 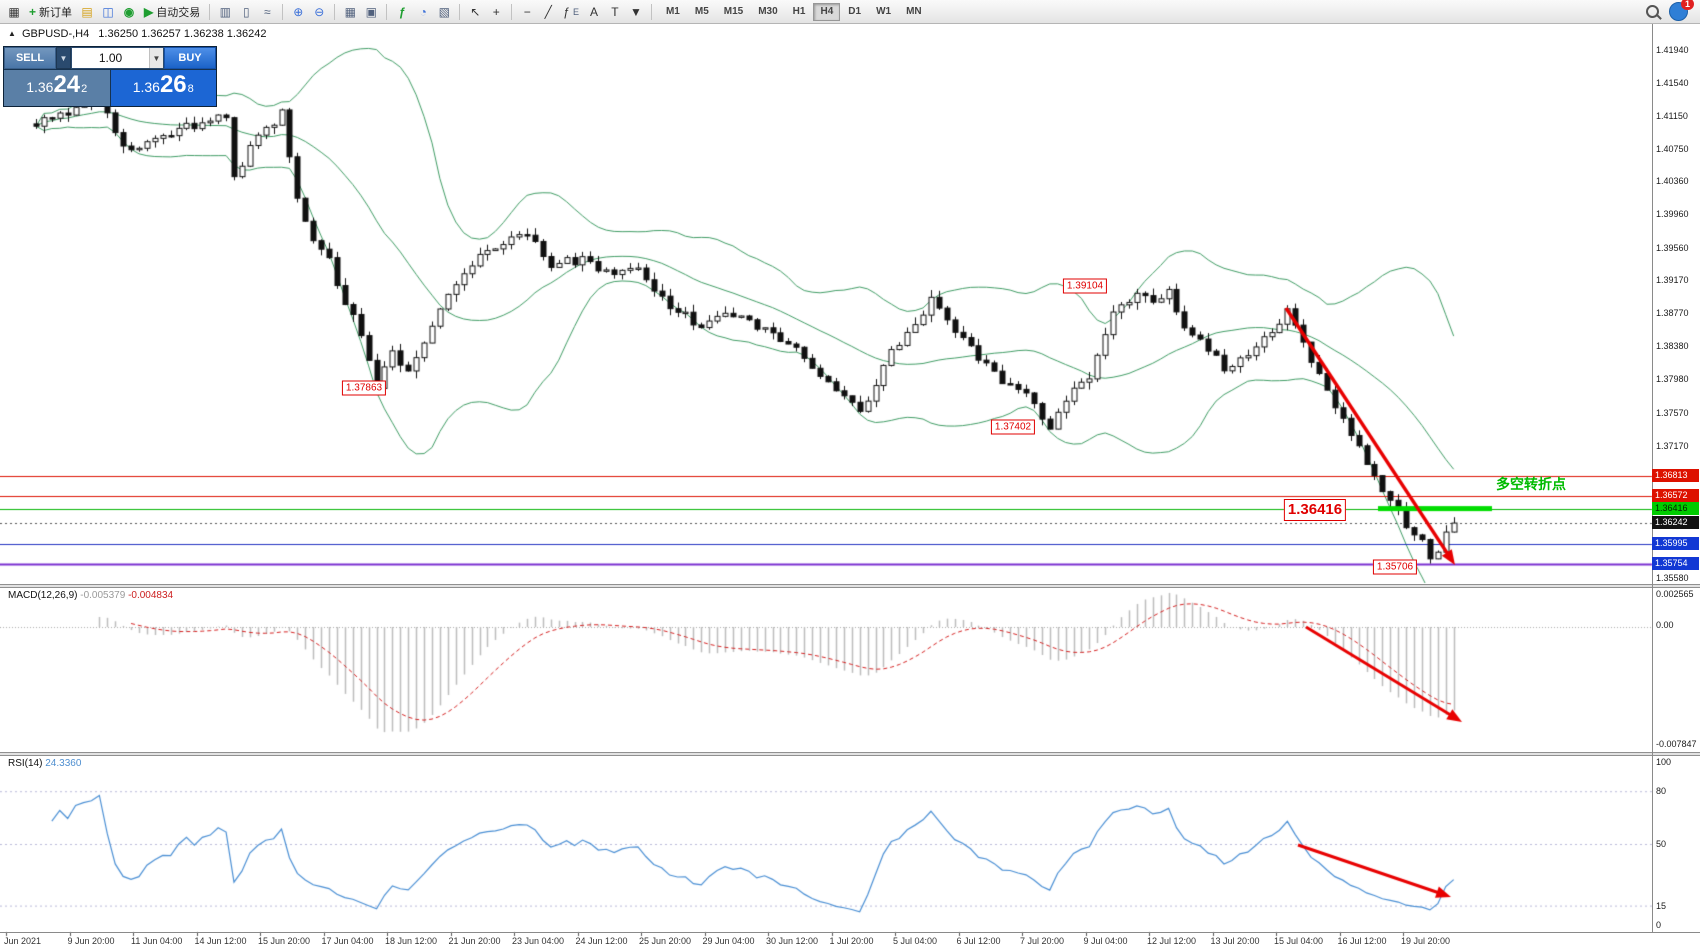 What do you see at coordinates (190, 58) in the screenshot?
I see `buy-button: BUY` at bounding box center [190, 58].